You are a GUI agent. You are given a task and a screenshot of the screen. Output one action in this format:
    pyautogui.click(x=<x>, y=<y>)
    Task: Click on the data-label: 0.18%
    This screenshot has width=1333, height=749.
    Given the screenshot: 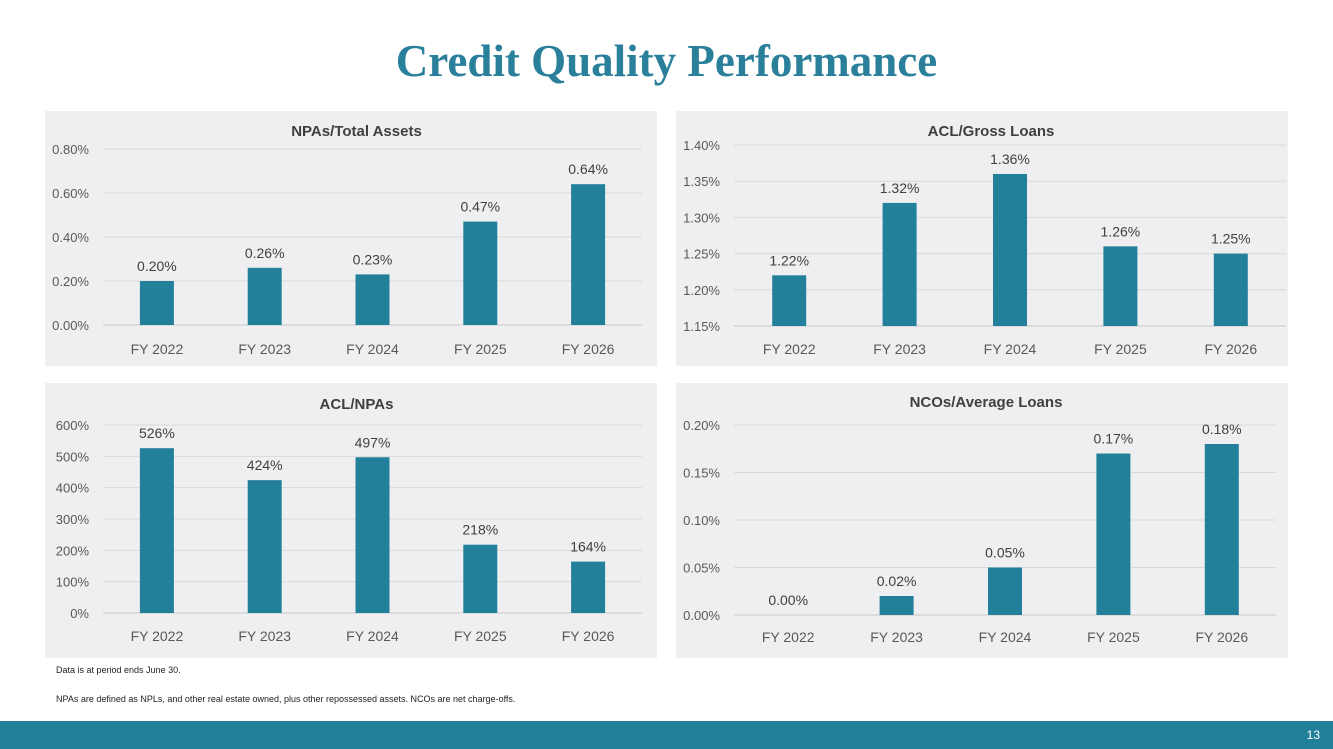 What is the action you would take?
    pyautogui.click(x=1222, y=429)
    